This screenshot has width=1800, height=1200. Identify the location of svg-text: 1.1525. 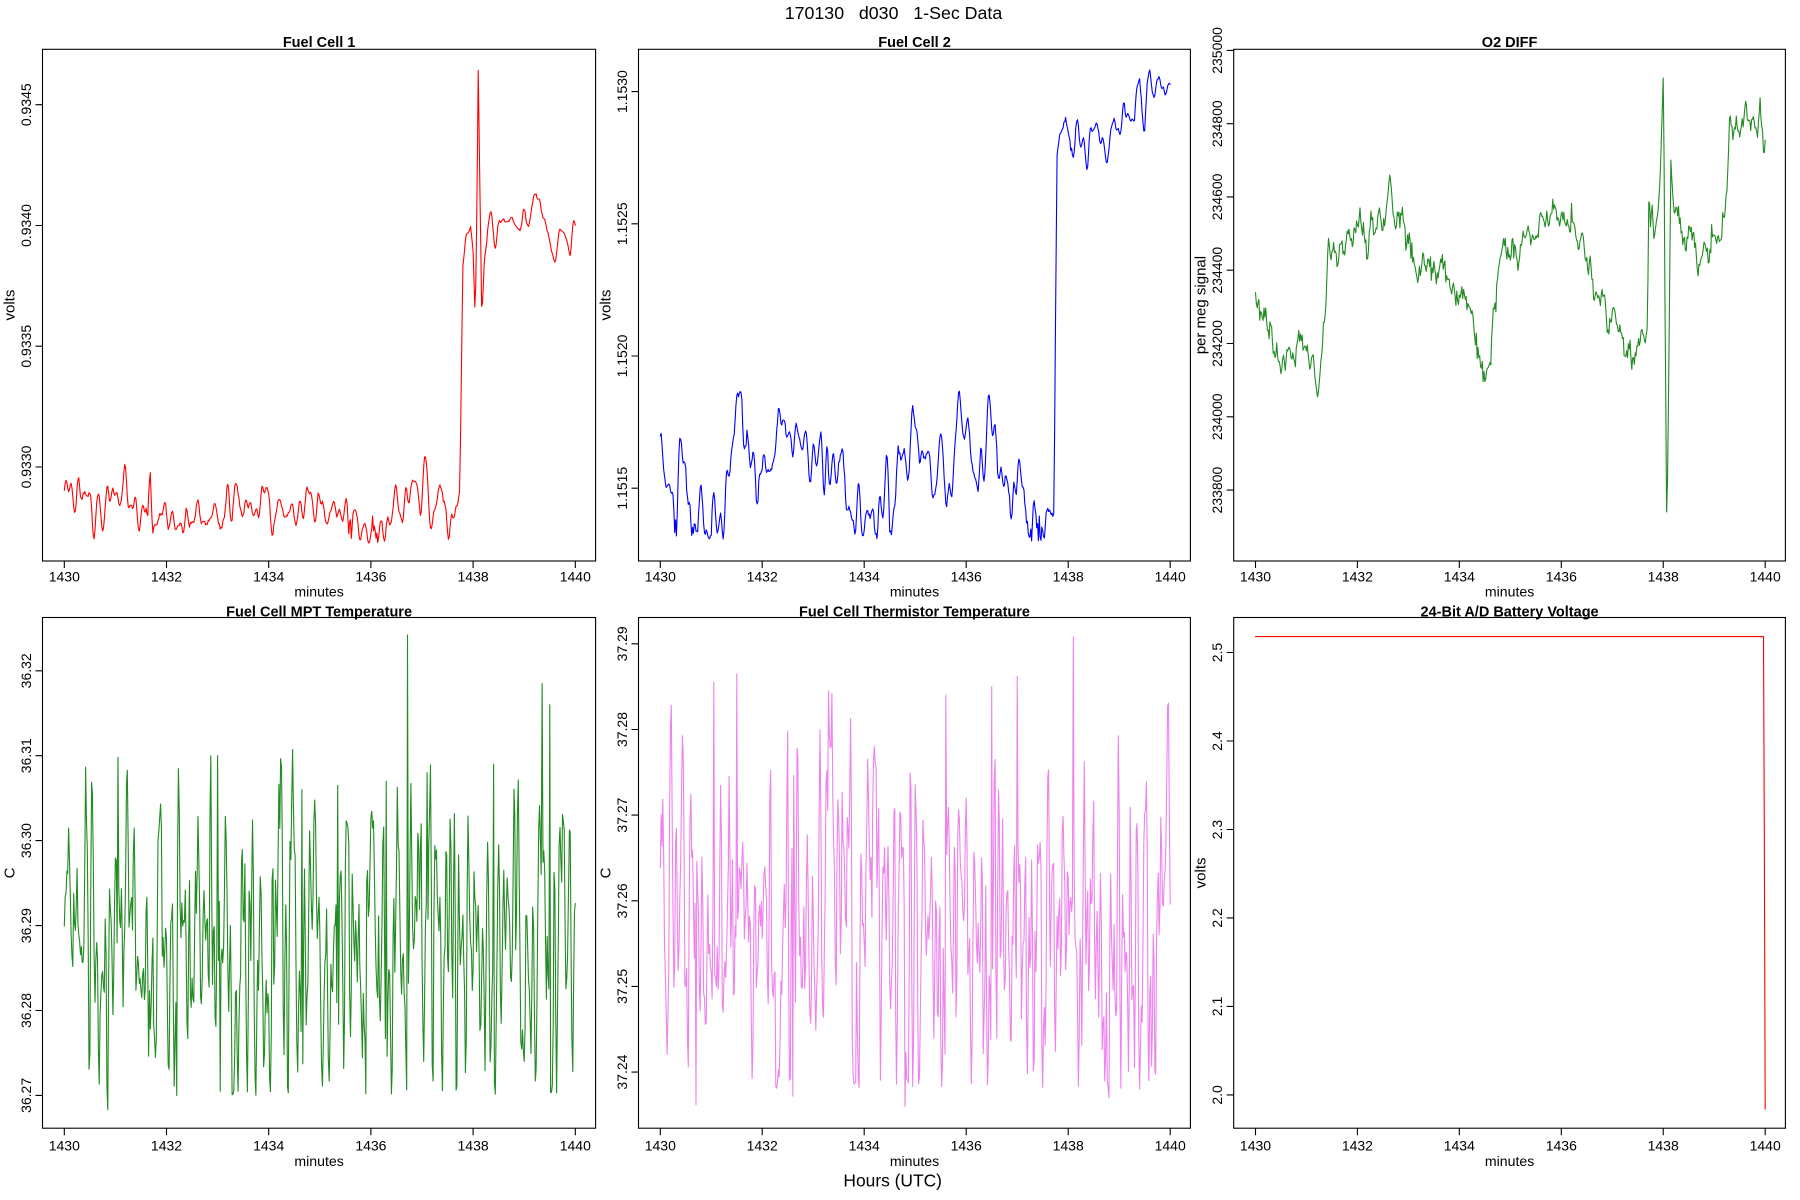
(622, 223).